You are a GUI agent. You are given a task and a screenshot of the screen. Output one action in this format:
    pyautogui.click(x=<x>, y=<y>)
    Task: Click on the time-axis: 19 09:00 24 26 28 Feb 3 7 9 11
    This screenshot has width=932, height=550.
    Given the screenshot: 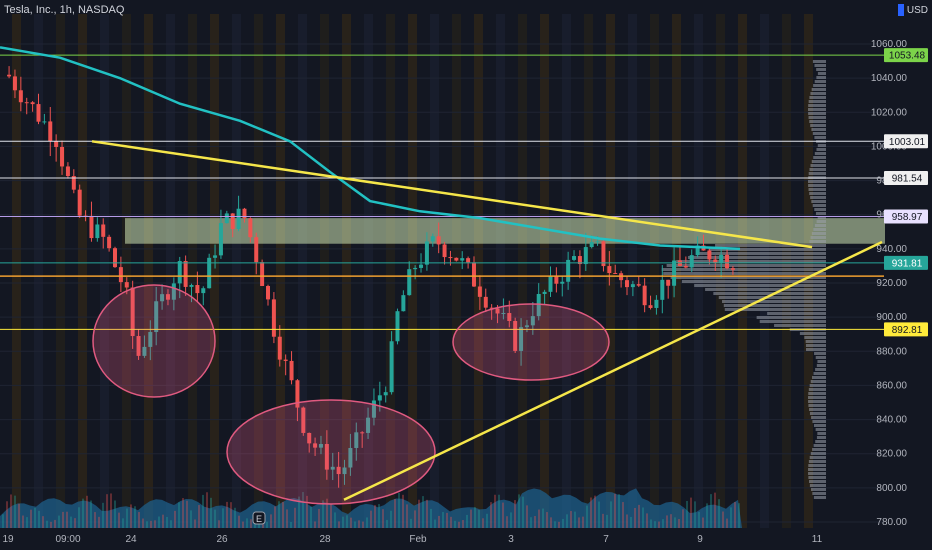 What is the action you would take?
    pyautogui.click(x=412, y=539)
    